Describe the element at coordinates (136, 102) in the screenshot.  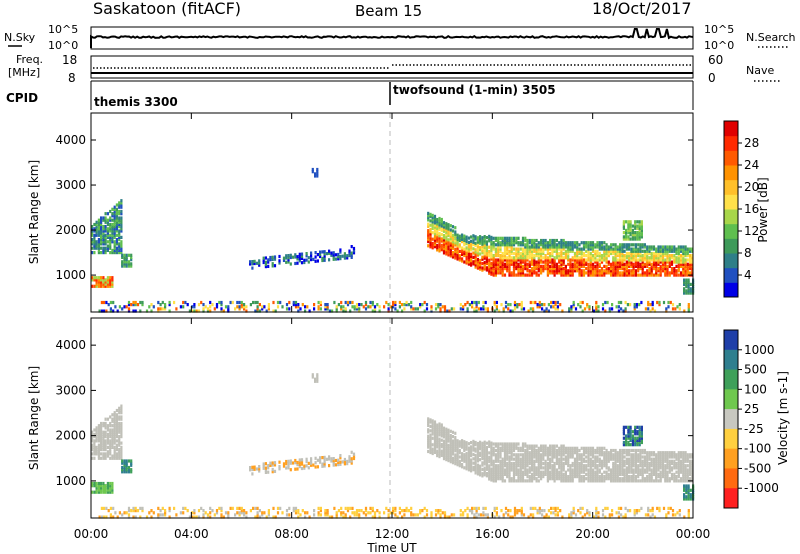
I see `cpid-segment-1: themis 3300` at that location.